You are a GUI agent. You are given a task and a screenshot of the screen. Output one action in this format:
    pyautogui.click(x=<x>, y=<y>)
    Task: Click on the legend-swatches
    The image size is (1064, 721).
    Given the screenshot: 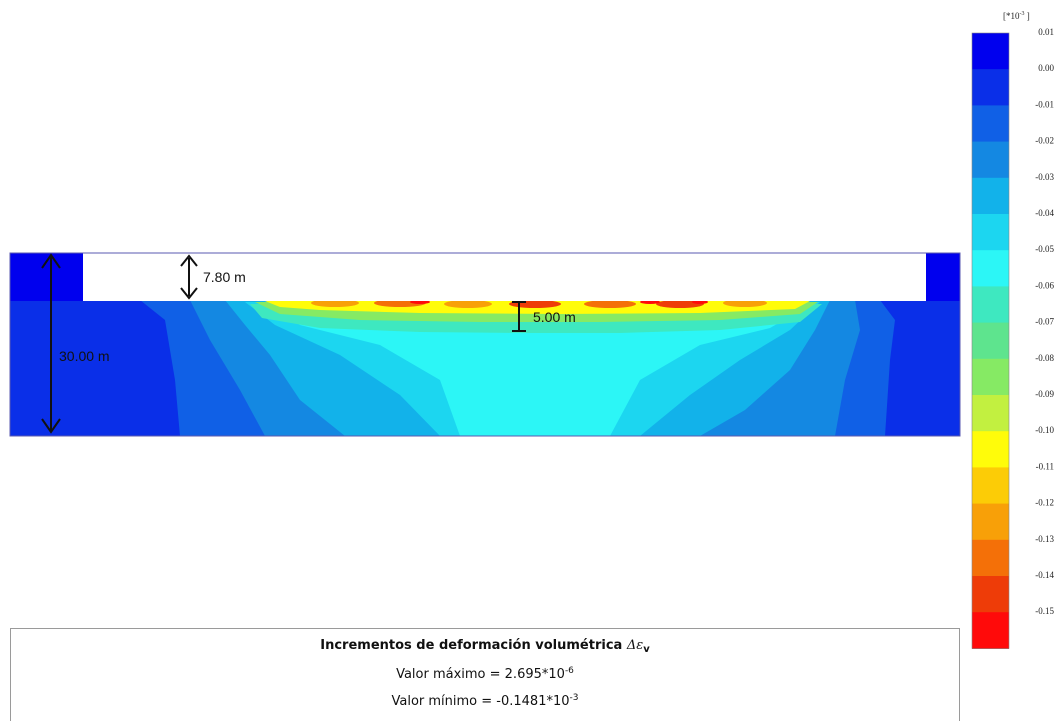 What is the action you would take?
    pyautogui.click(x=990, y=341)
    